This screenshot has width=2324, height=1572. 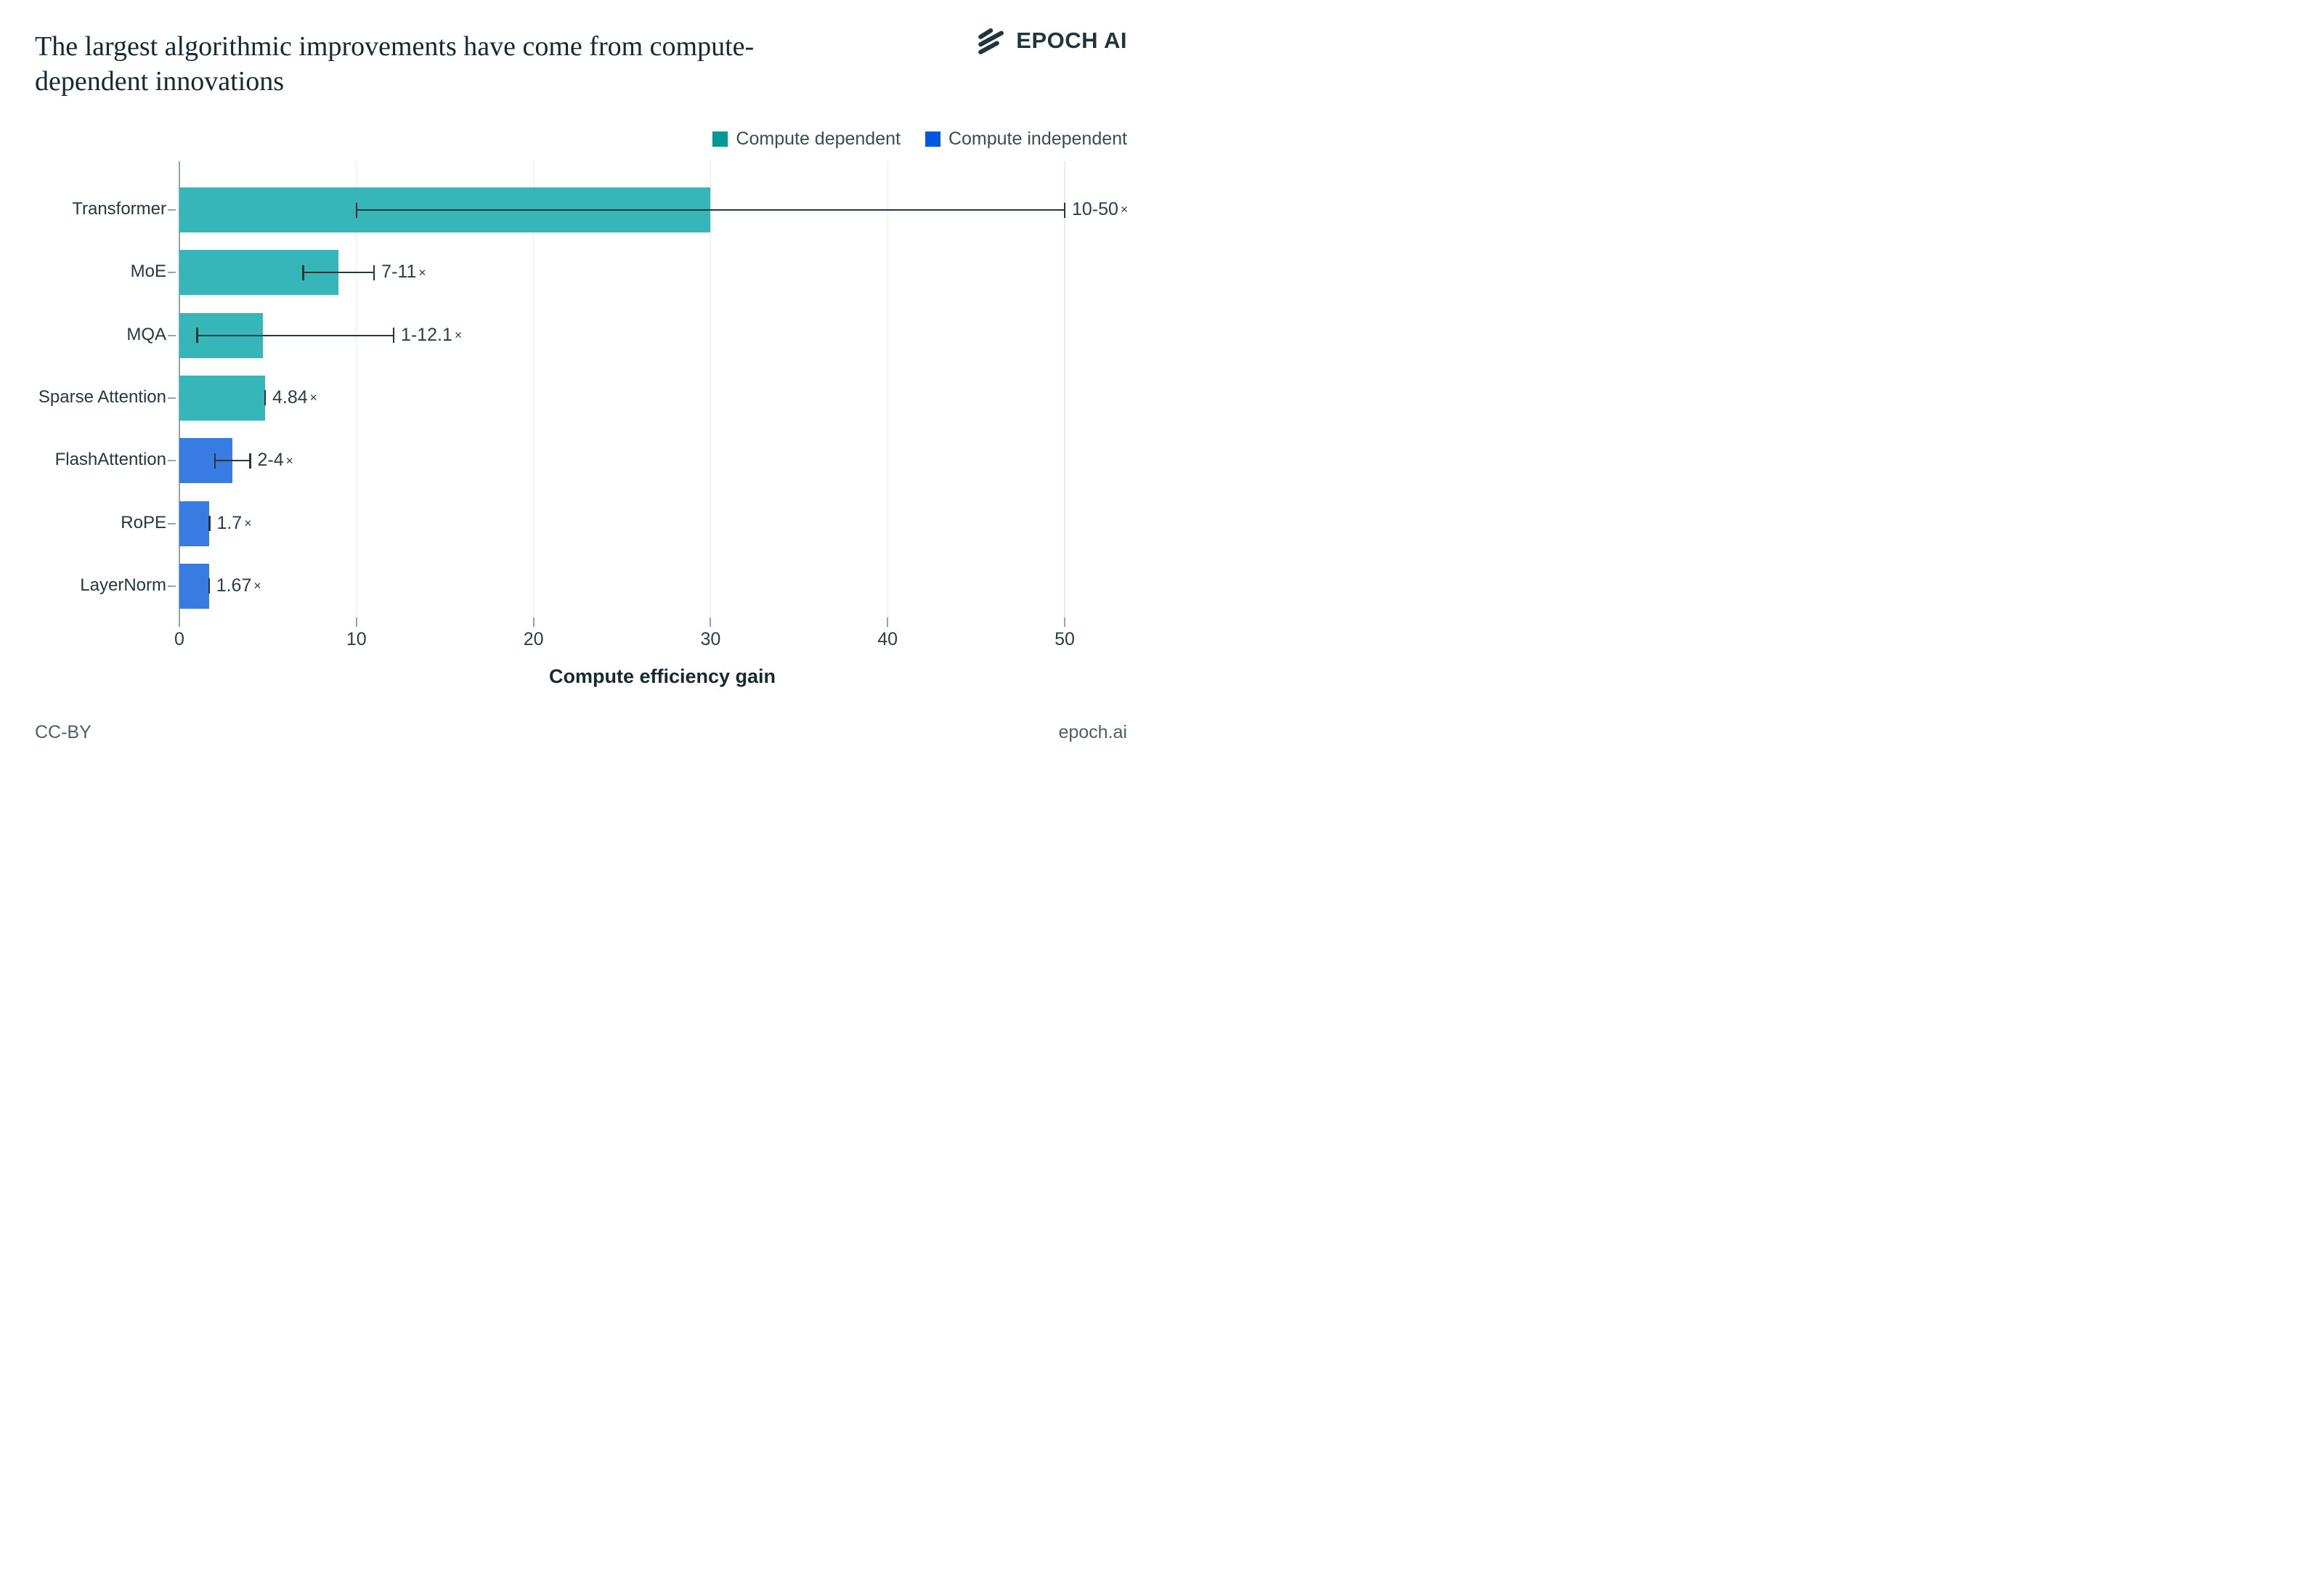 I want to click on axis-tick-label: 20, so click(x=533, y=639).